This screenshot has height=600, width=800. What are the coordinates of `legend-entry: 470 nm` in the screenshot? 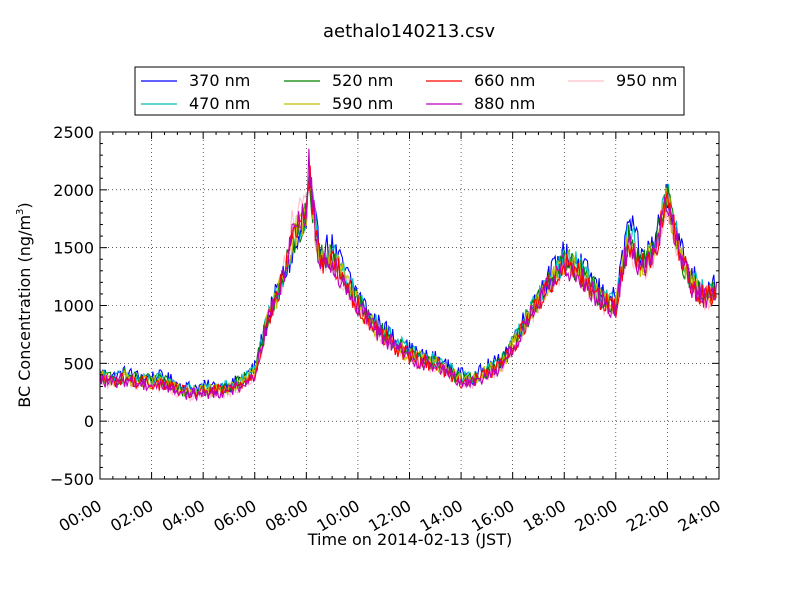 It's located at (195, 103).